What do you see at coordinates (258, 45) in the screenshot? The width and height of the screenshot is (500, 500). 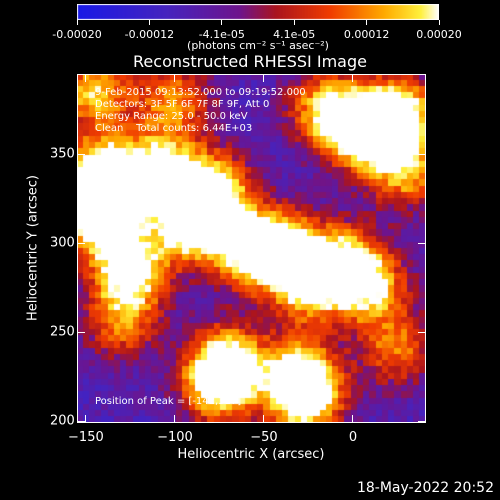 I see `colorbar-units: (photons cm⁻² s⁻¹ asec⁻²)` at bounding box center [258, 45].